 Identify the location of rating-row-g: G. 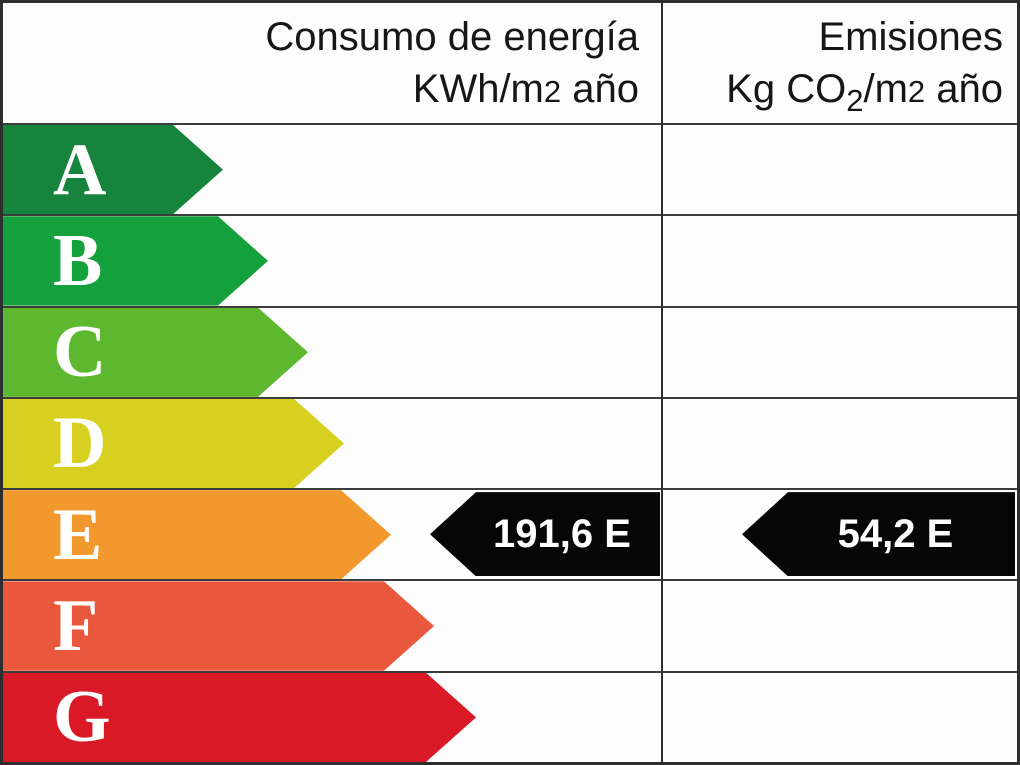
(510, 716).